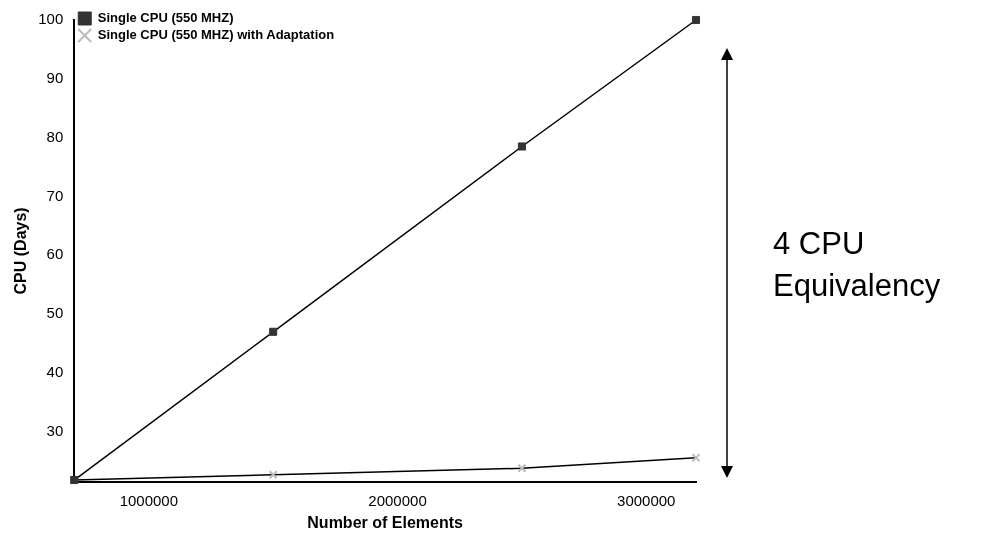 Image resolution: width=1005 pixels, height=541 pixels. Describe the element at coordinates (216, 35) in the screenshot. I see `legend-label: Single CPU (550 MHZ) with Adaptation` at that location.